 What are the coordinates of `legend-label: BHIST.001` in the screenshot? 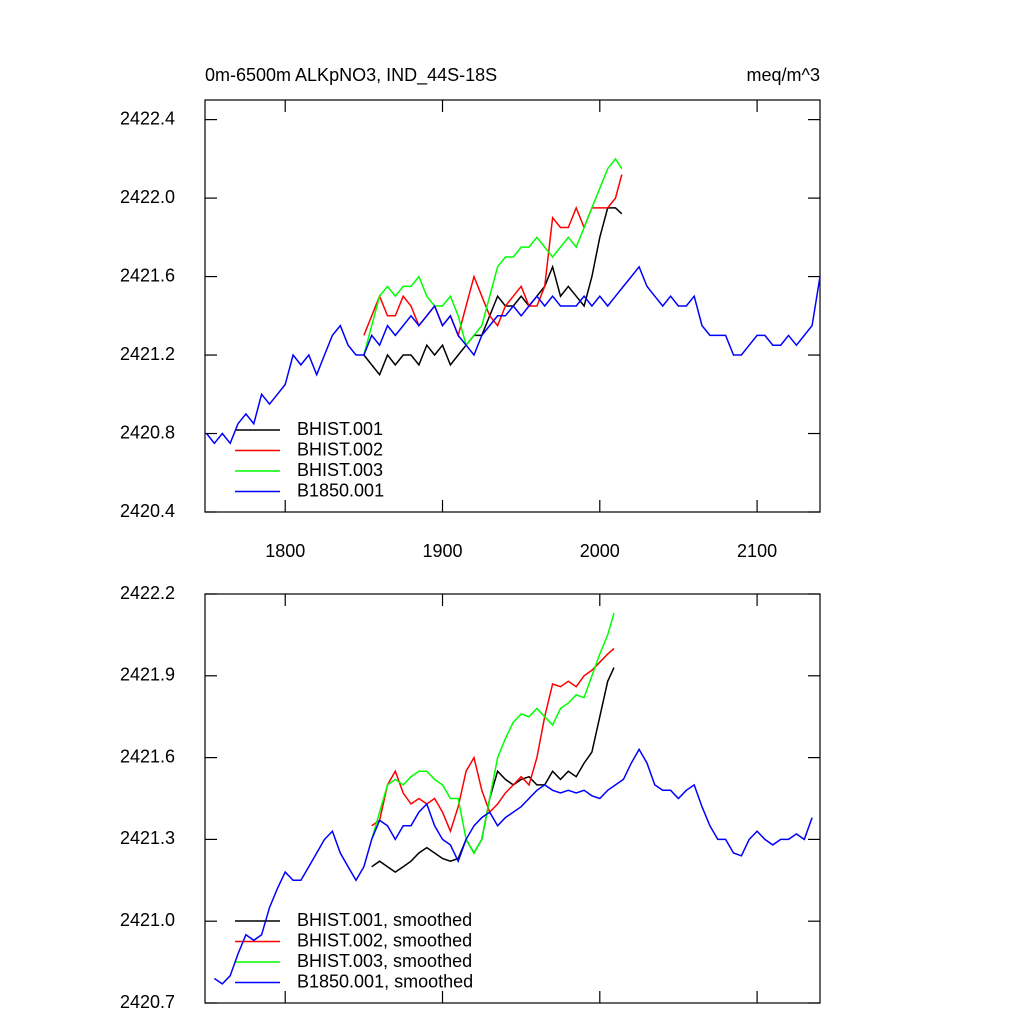 It's located at (340, 429).